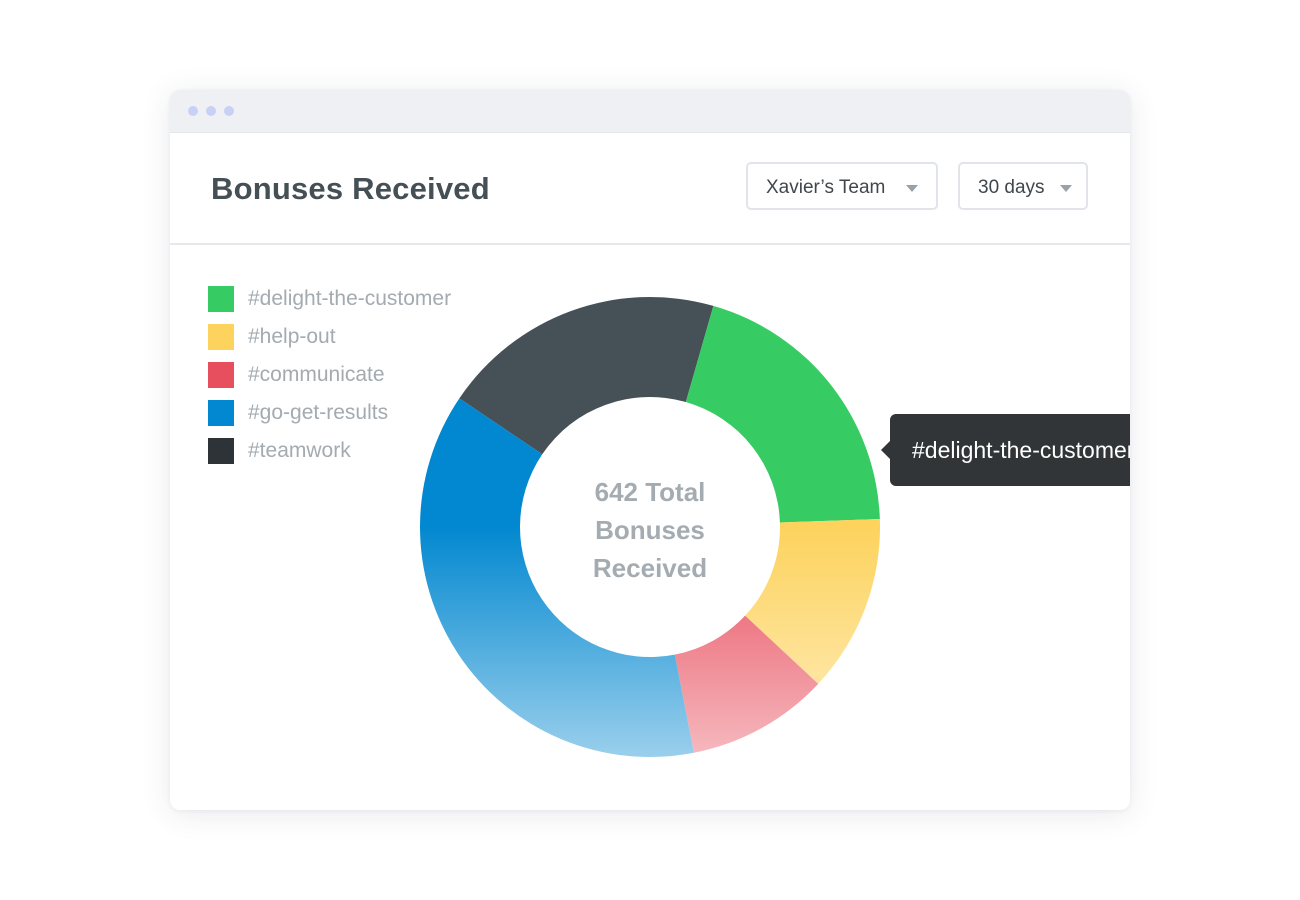  What do you see at coordinates (746, 684) in the screenshot?
I see `donut-slice-communicate` at bounding box center [746, 684].